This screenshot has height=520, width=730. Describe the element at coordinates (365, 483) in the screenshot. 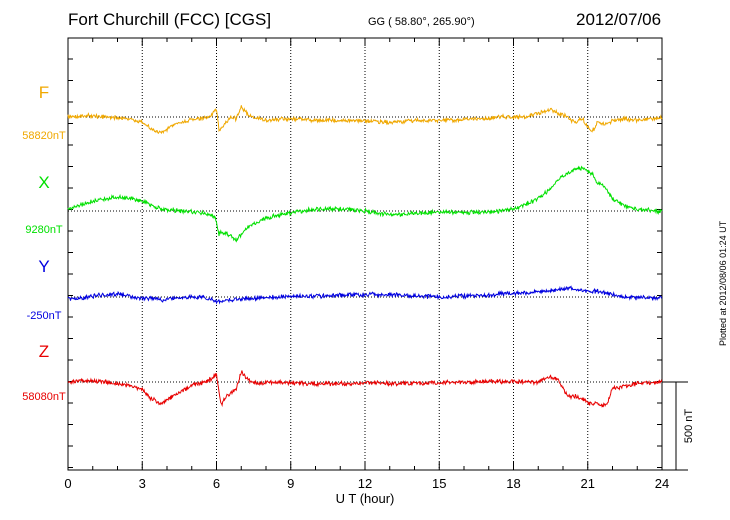

I see `x-tick-label: 12` at that location.